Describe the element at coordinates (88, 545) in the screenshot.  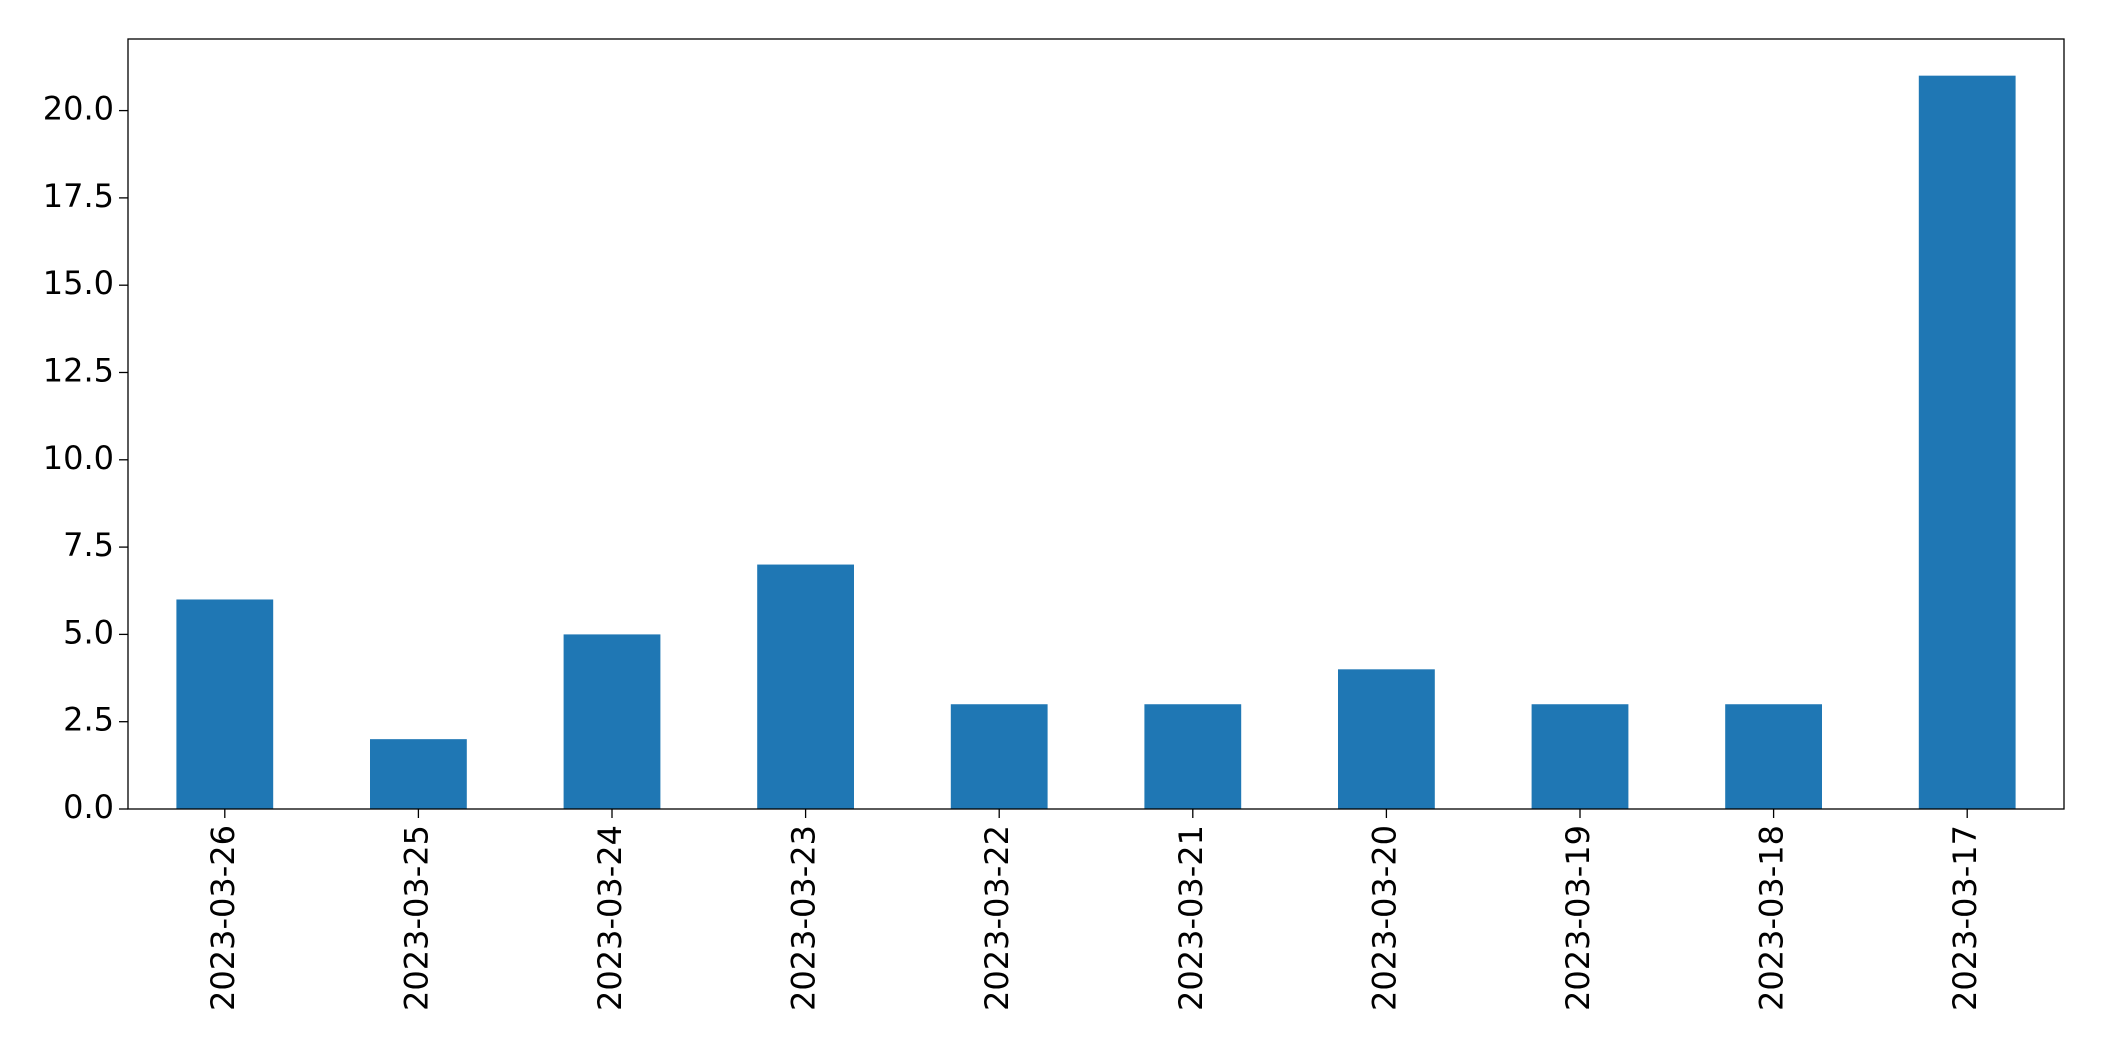
I see `y-tick-label: 7.5` at that location.